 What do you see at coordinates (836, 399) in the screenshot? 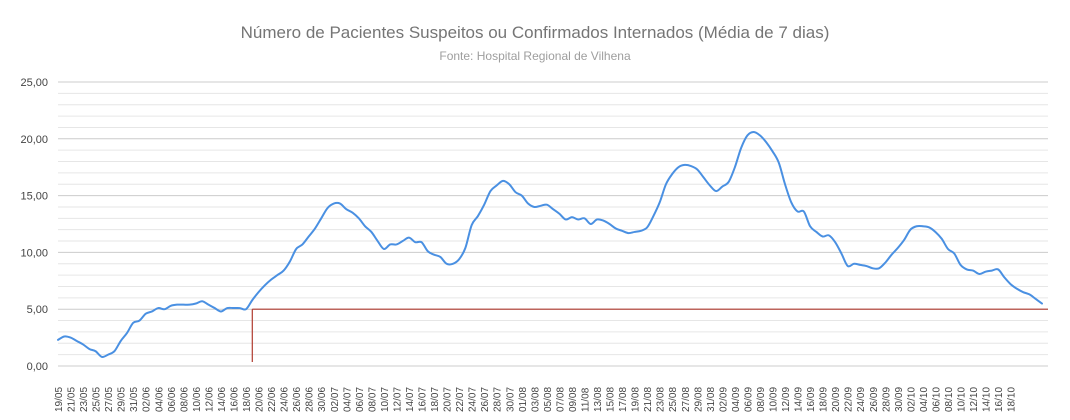
I see `x-tick-label: 20/09` at bounding box center [836, 399].